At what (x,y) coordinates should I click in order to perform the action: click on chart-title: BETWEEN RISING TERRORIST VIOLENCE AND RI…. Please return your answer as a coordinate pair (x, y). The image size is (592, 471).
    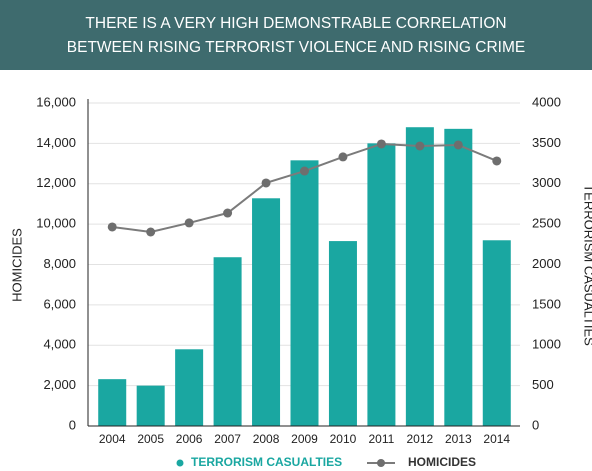
    Looking at the image, I should click on (296, 47).